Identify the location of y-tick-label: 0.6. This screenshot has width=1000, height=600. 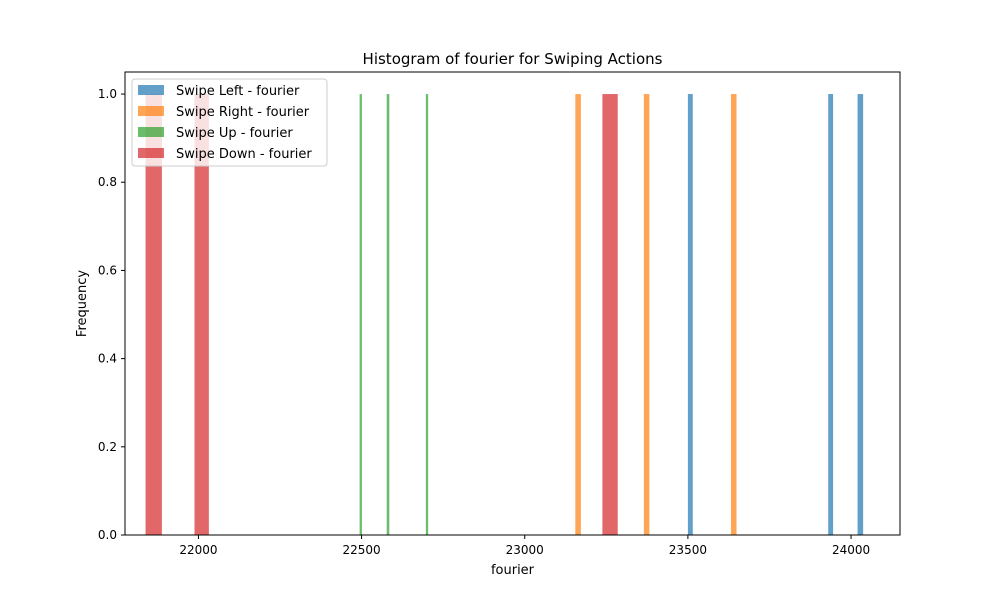
(107, 270).